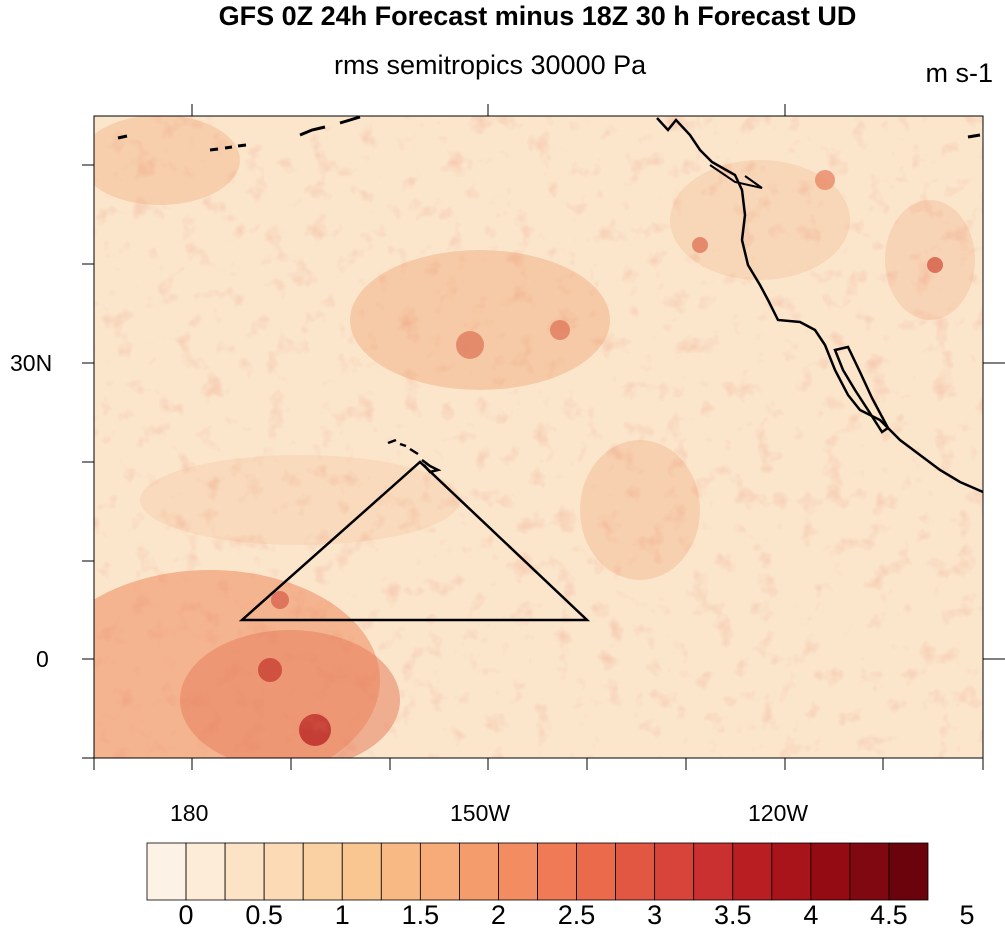 This screenshot has height=944, width=1005. Describe the element at coordinates (480, 813) in the screenshot. I see `lon-label-150w: 150W` at that location.